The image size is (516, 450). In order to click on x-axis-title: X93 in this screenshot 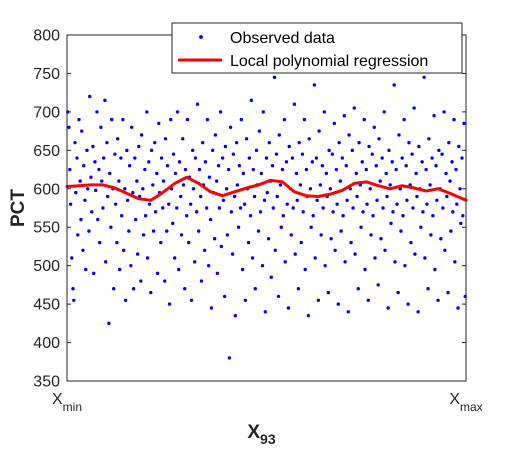, I will do `click(261, 434)`.